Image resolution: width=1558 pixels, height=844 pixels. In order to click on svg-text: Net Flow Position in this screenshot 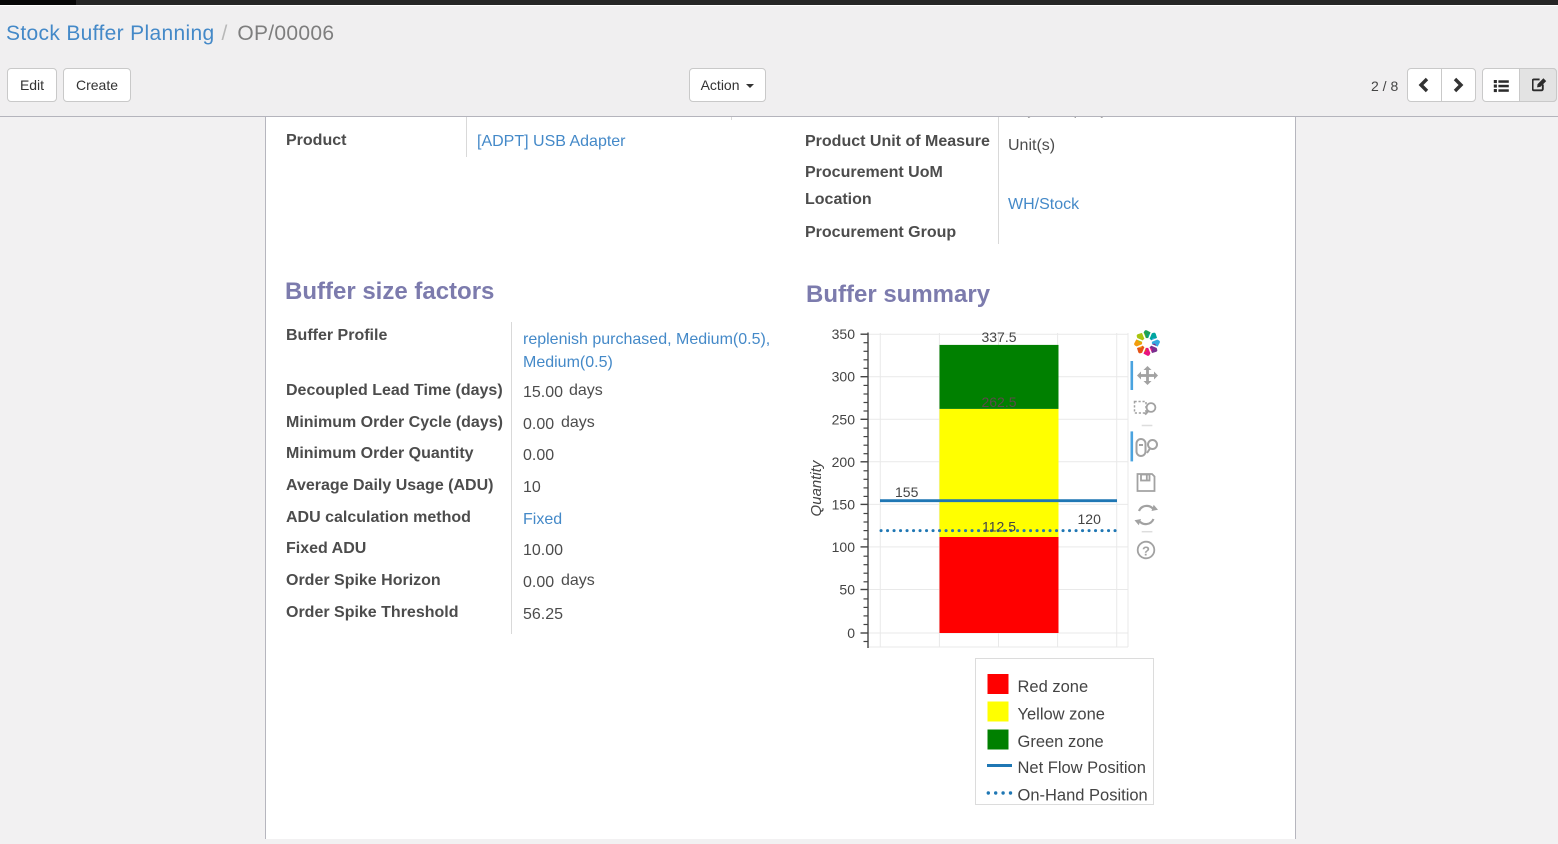, I will do `click(1082, 768)`.